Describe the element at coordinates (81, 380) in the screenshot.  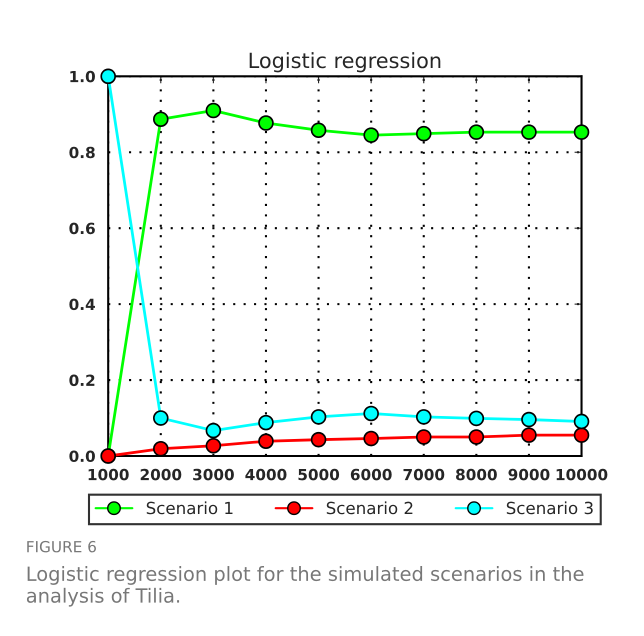
I see `y-tick-label: 0.2` at that location.